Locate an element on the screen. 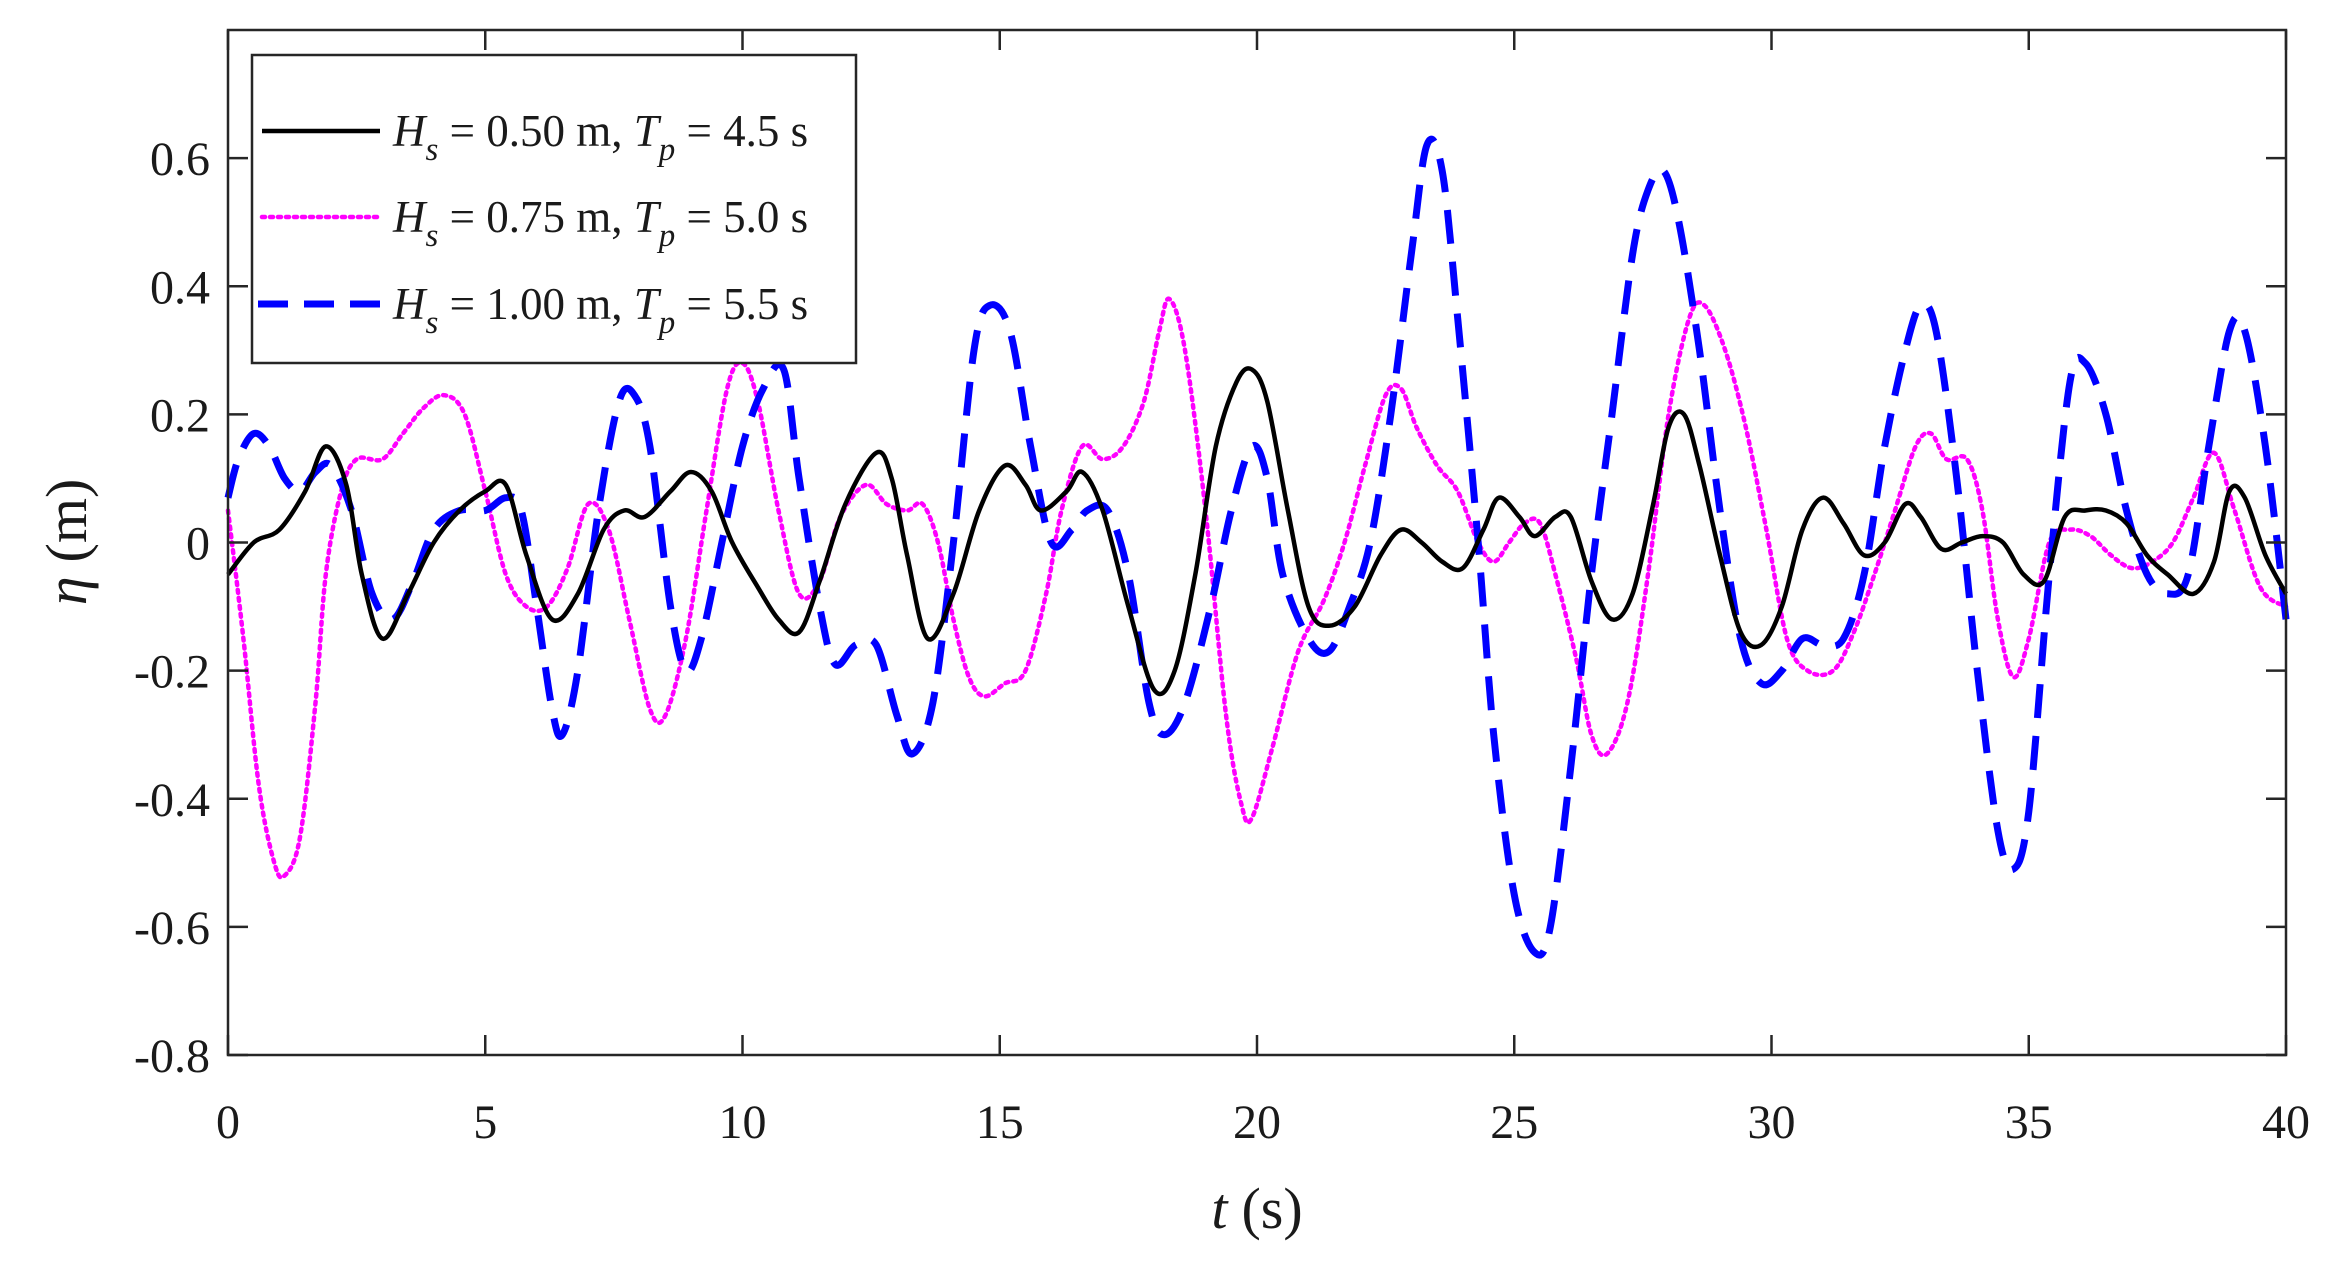 The image size is (2341, 1266). legend-box is located at coordinates (554, 209).